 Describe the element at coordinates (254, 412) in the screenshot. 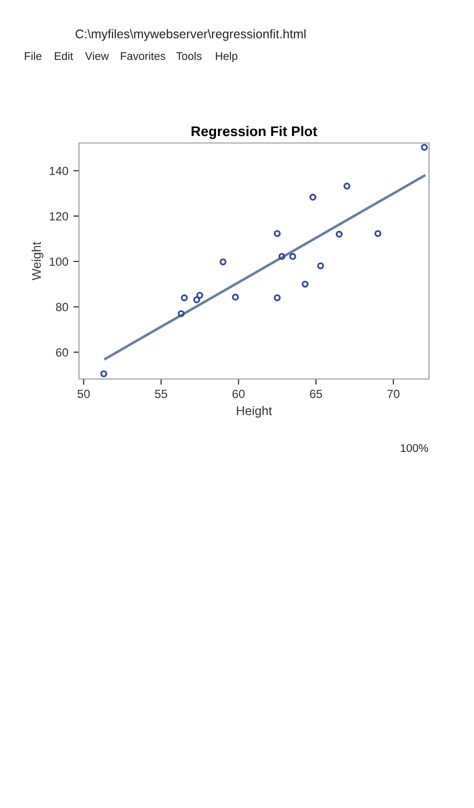

I see `x-axis-title: Height` at that location.